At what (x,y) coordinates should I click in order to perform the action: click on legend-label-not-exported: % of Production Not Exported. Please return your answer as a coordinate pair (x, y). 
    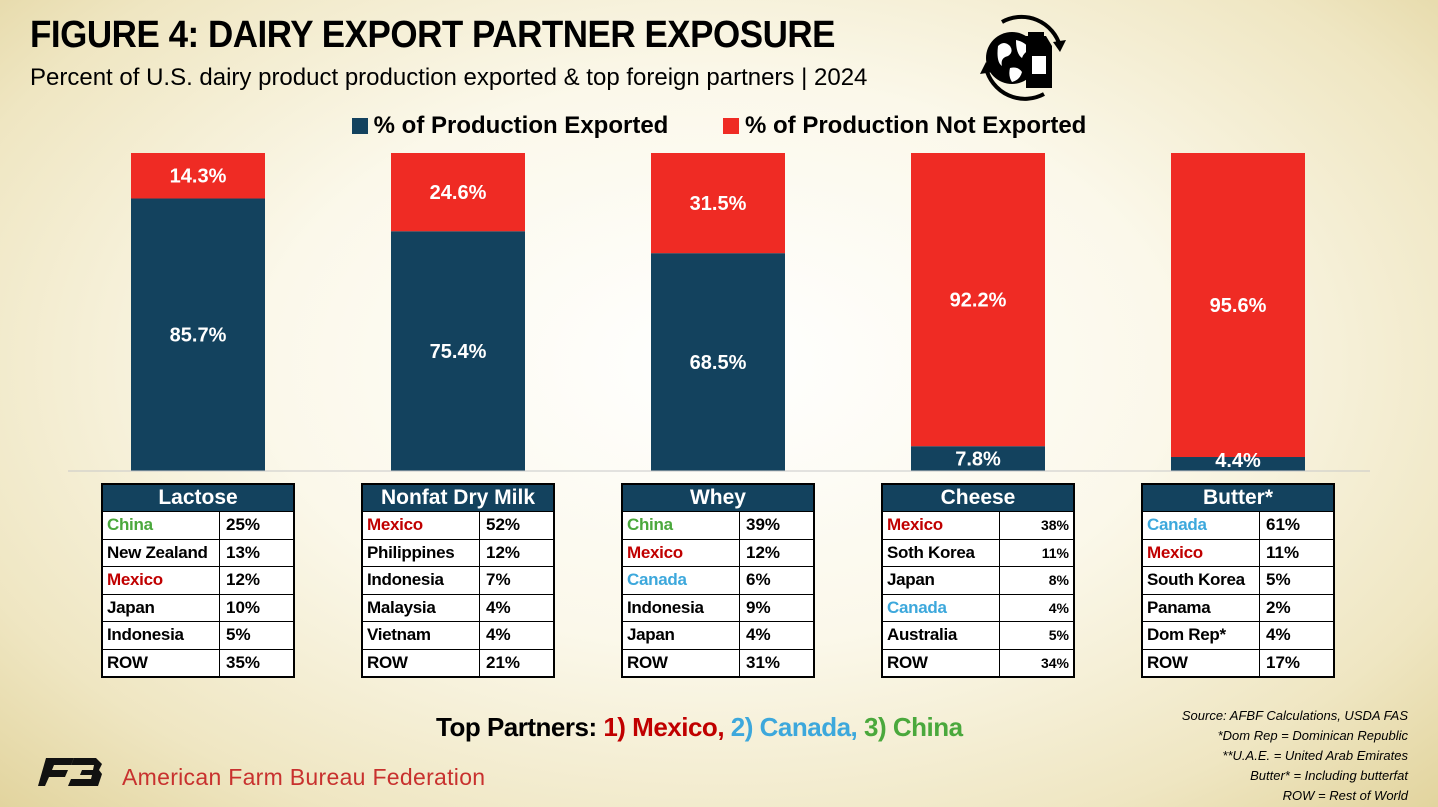
    Looking at the image, I should click on (916, 125).